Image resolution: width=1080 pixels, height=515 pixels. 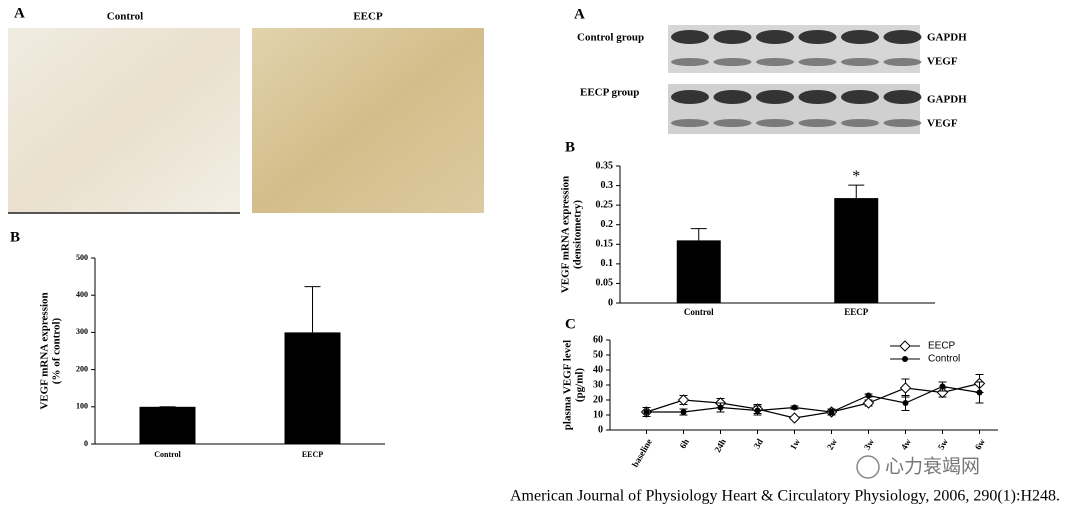 What do you see at coordinates (598, 369) in the screenshot?
I see `y-tick-label: 40` at bounding box center [598, 369].